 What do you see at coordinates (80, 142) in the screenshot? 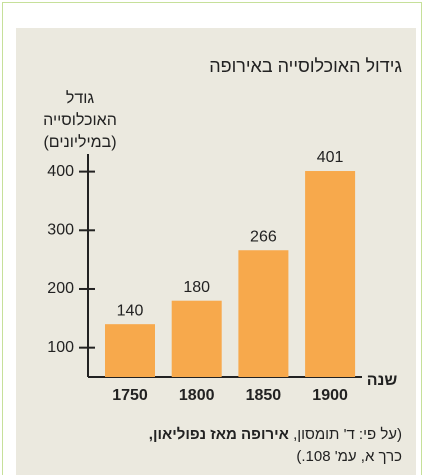
I see `y-label-line: (במיליונים)` at bounding box center [80, 142].